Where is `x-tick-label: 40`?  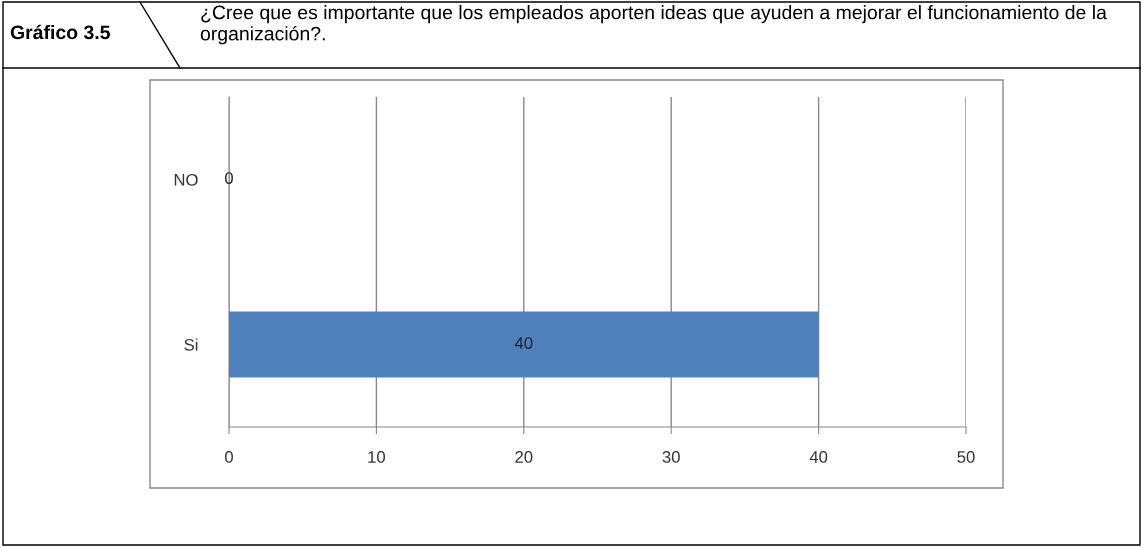
x-tick-label: 40 is located at coordinates (818, 457).